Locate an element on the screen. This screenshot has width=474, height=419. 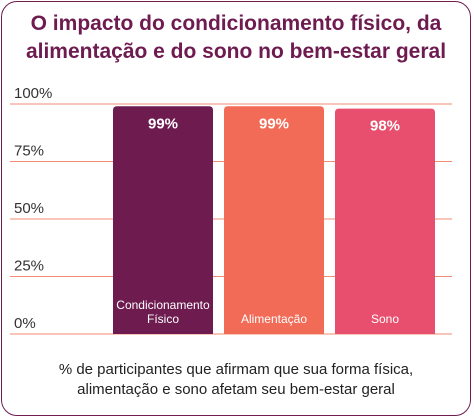
y-tick-label-50: 50% is located at coordinates (29, 208).